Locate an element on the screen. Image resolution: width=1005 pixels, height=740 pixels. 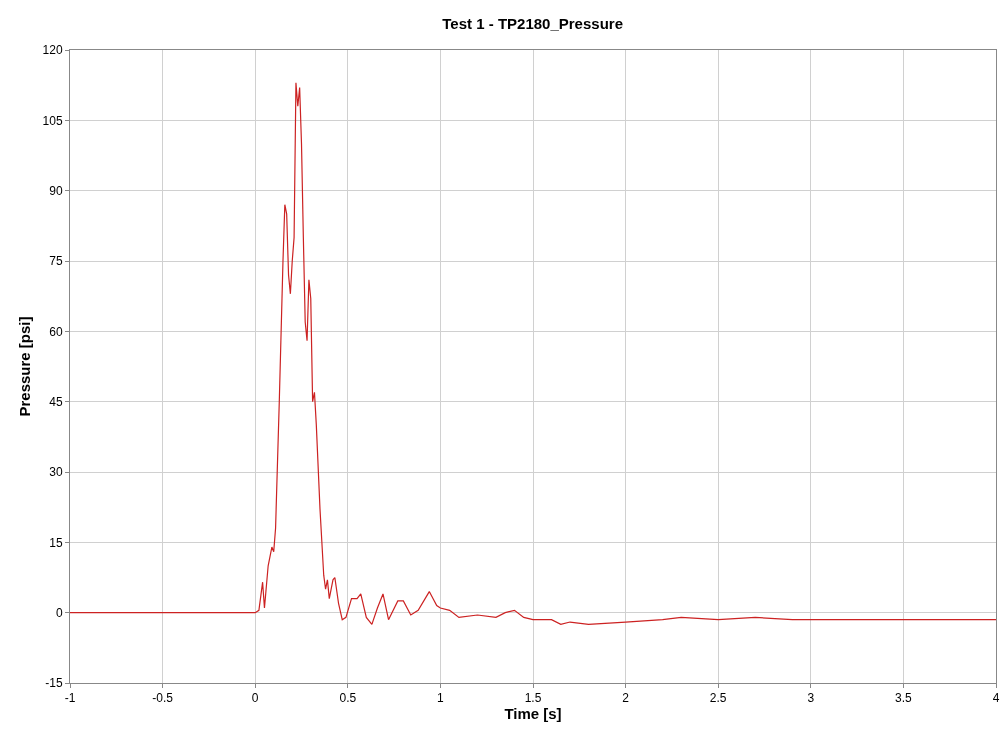
y-tick-label: 75 is located at coordinates (56, 261).